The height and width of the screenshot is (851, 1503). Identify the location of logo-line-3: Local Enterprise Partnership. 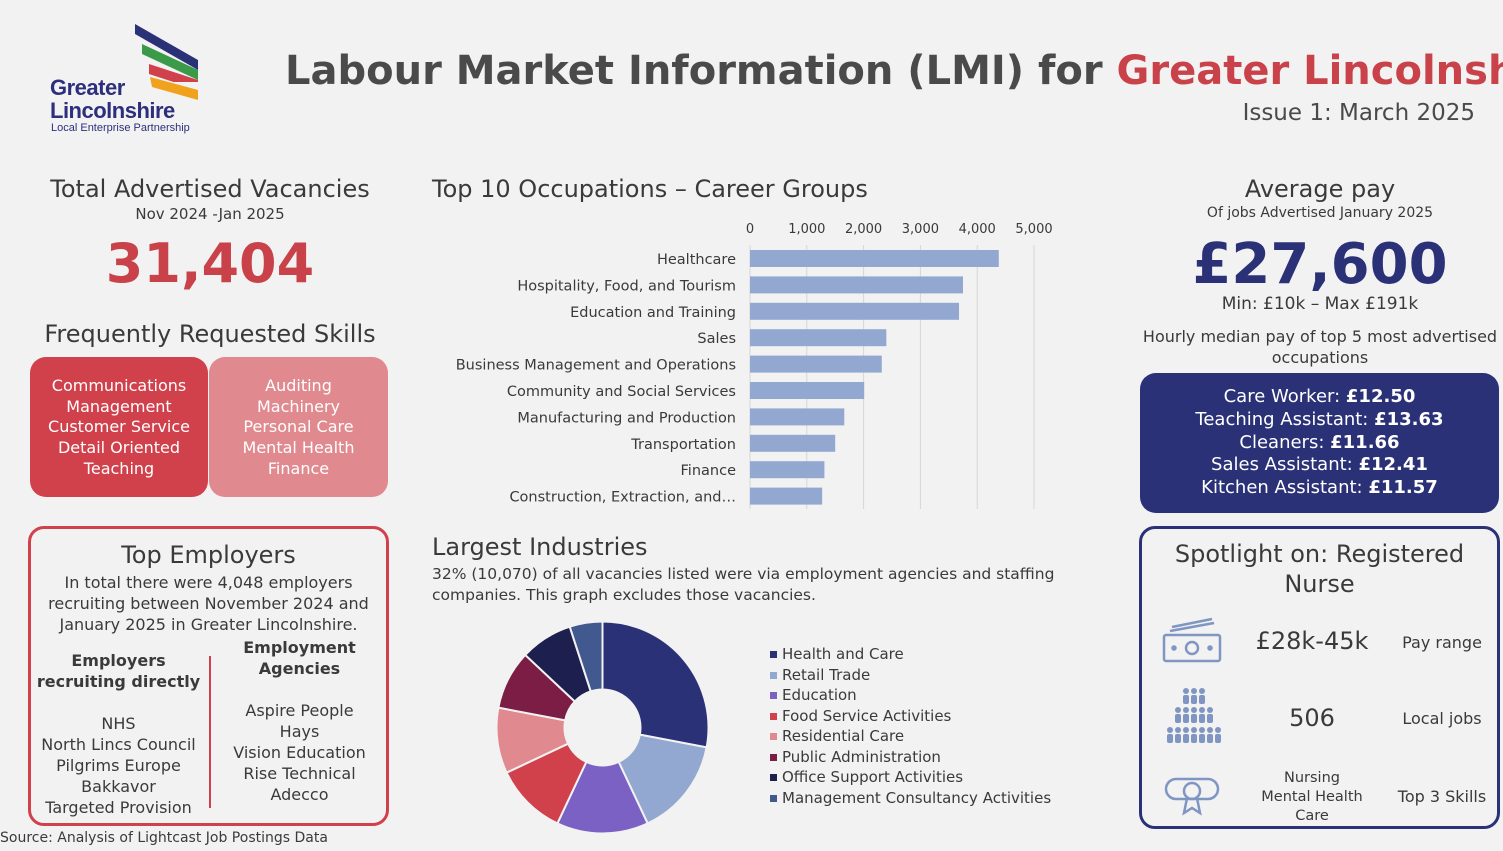
(120, 128).